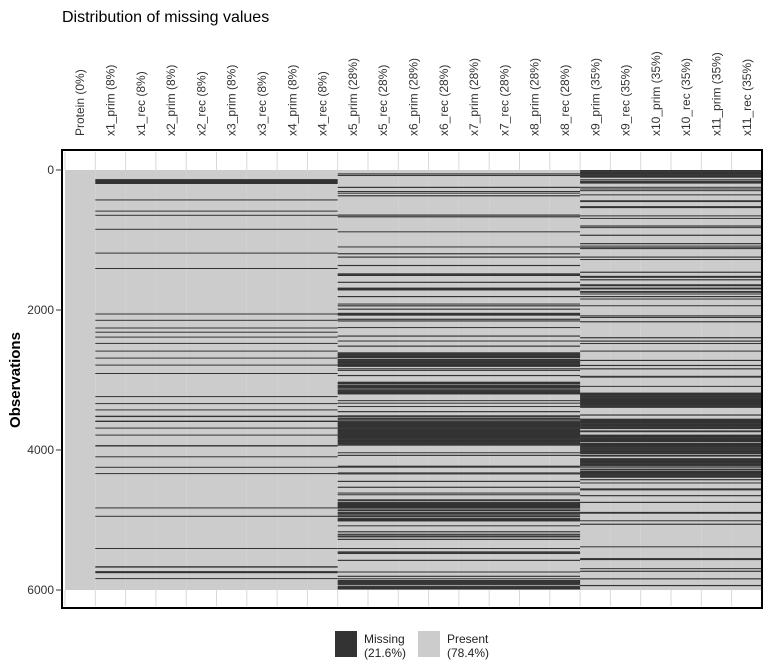 The width and height of the screenshot is (768, 672). What do you see at coordinates (716, 94) in the screenshot?
I see `column-label: x11_prim (35%)` at bounding box center [716, 94].